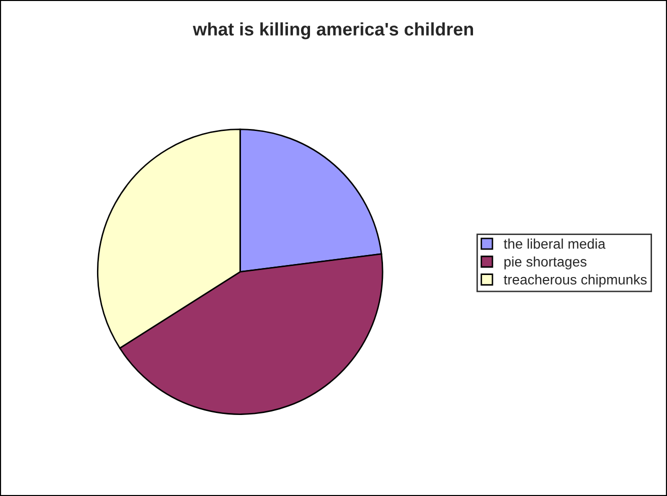 The width and height of the screenshot is (667, 496). I want to click on chart-title: what is killing america's children, so click(333, 31).